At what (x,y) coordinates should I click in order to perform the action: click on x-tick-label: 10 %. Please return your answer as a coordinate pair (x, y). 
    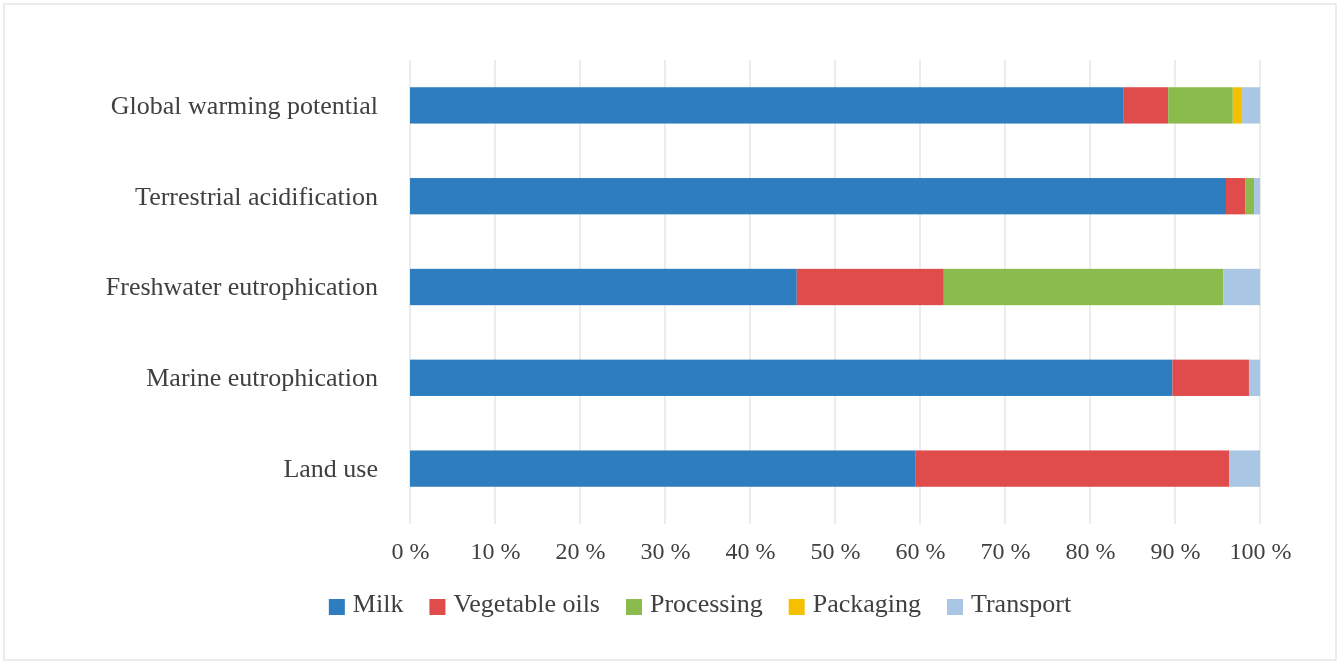
    Looking at the image, I should click on (495, 551).